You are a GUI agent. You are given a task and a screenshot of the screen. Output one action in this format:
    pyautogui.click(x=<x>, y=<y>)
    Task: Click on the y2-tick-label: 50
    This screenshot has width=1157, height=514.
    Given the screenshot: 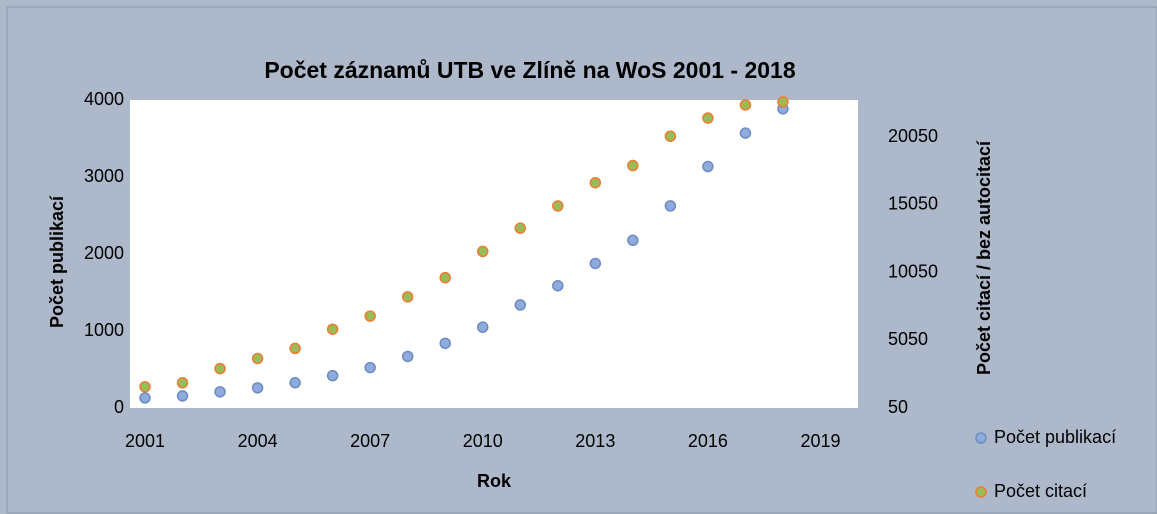 What is the action you would take?
    pyautogui.click(x=898, y=407)
    